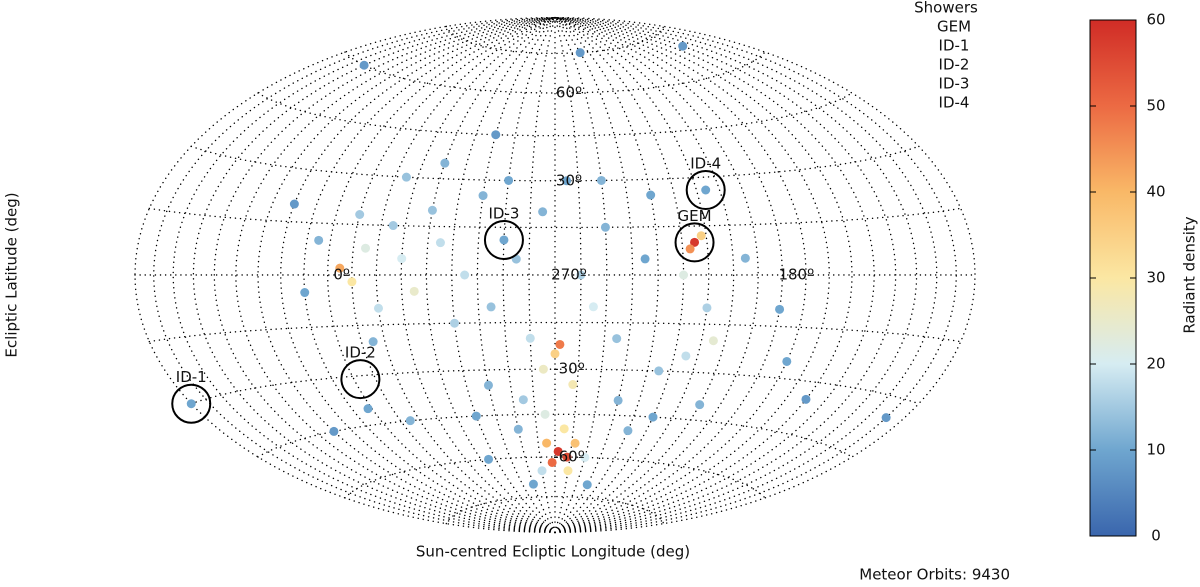 The height and width of the screenshot is (587, 1200). Describe the element at coordinates (954, 103) in the screenshot. I see `legend-entry: ID-4` at that location.